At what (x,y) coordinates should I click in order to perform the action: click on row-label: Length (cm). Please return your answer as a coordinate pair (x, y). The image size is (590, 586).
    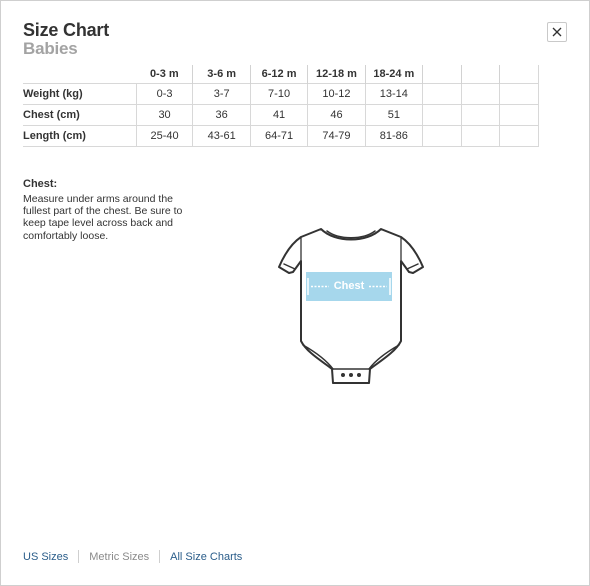
    Looking at the image, I should click on (80, 136).